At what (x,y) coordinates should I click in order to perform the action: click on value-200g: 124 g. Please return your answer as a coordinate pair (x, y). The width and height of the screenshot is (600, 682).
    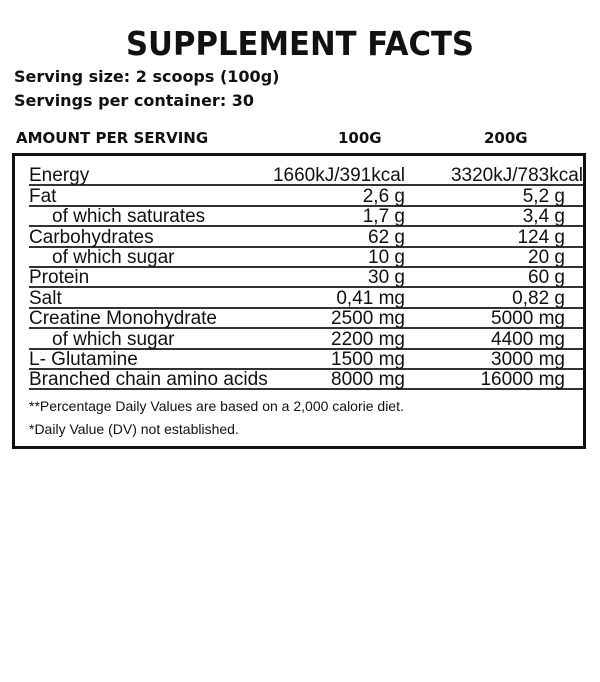
    Looking at the image, I should click on (541, 237).